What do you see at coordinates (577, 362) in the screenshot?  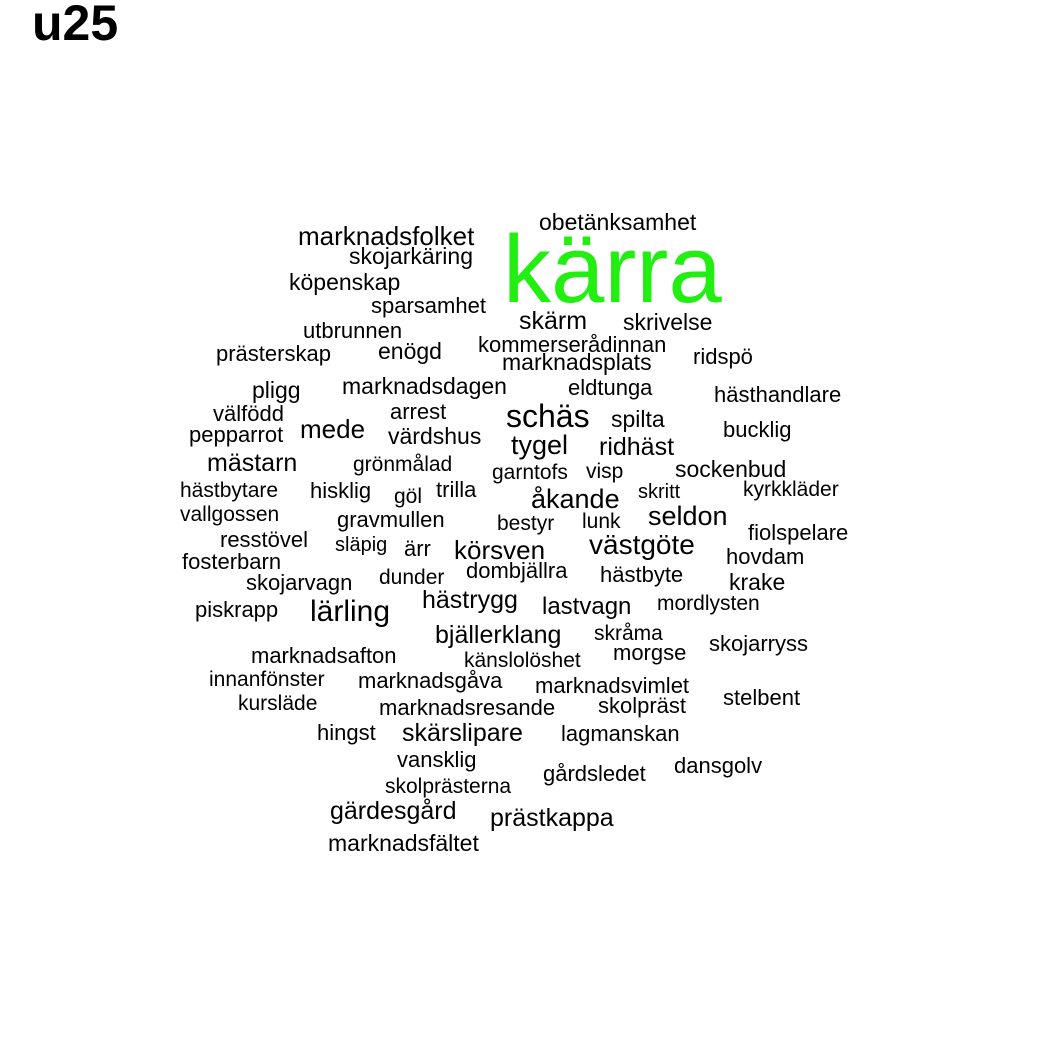 I see `word-marknadsplats: marknadsplats` at bounding box center [577, 362].